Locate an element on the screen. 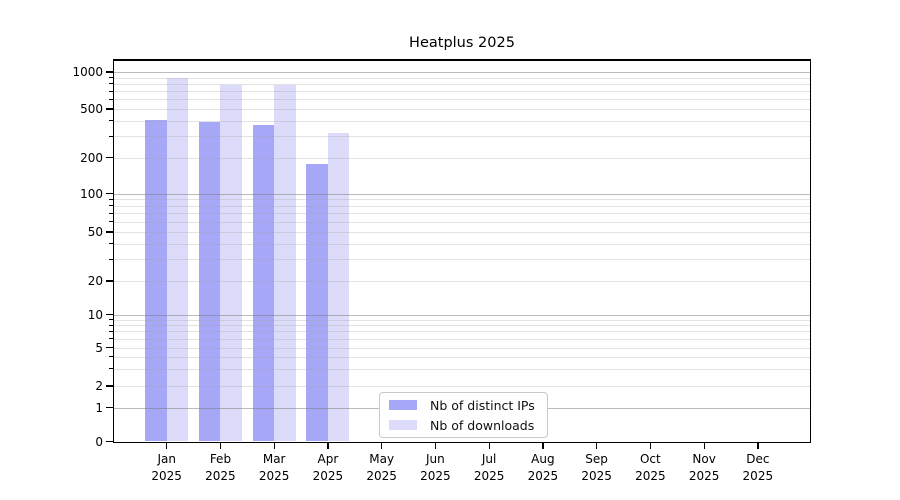 The height and width of the screenshot is (500, 900). x-tick-label: Mar 2025 is located at coordinates (274, 467).